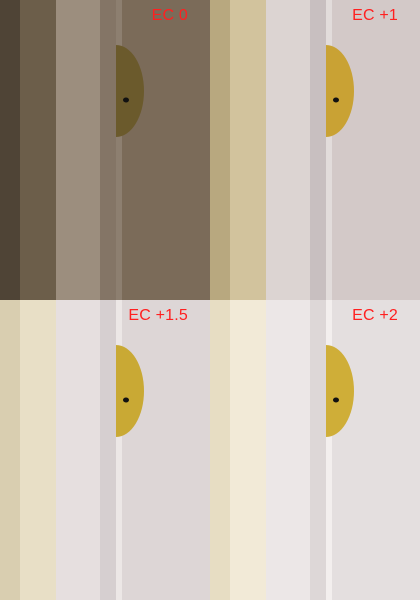 The height and width of the screenshot is (600, 420). I want to click on exposure-label: EC 0, so click(169, 15).